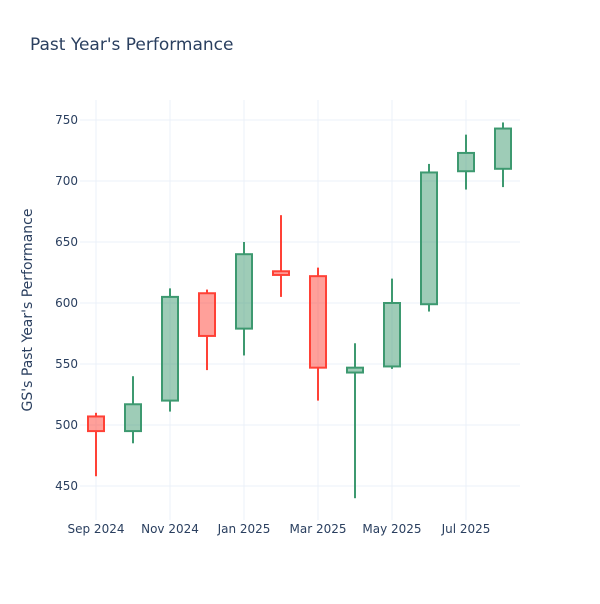  What do you see at coordinates (391, 529) in the screenshot?
I see `x-tick-label: May 2025` at bounding box center [391, 529].